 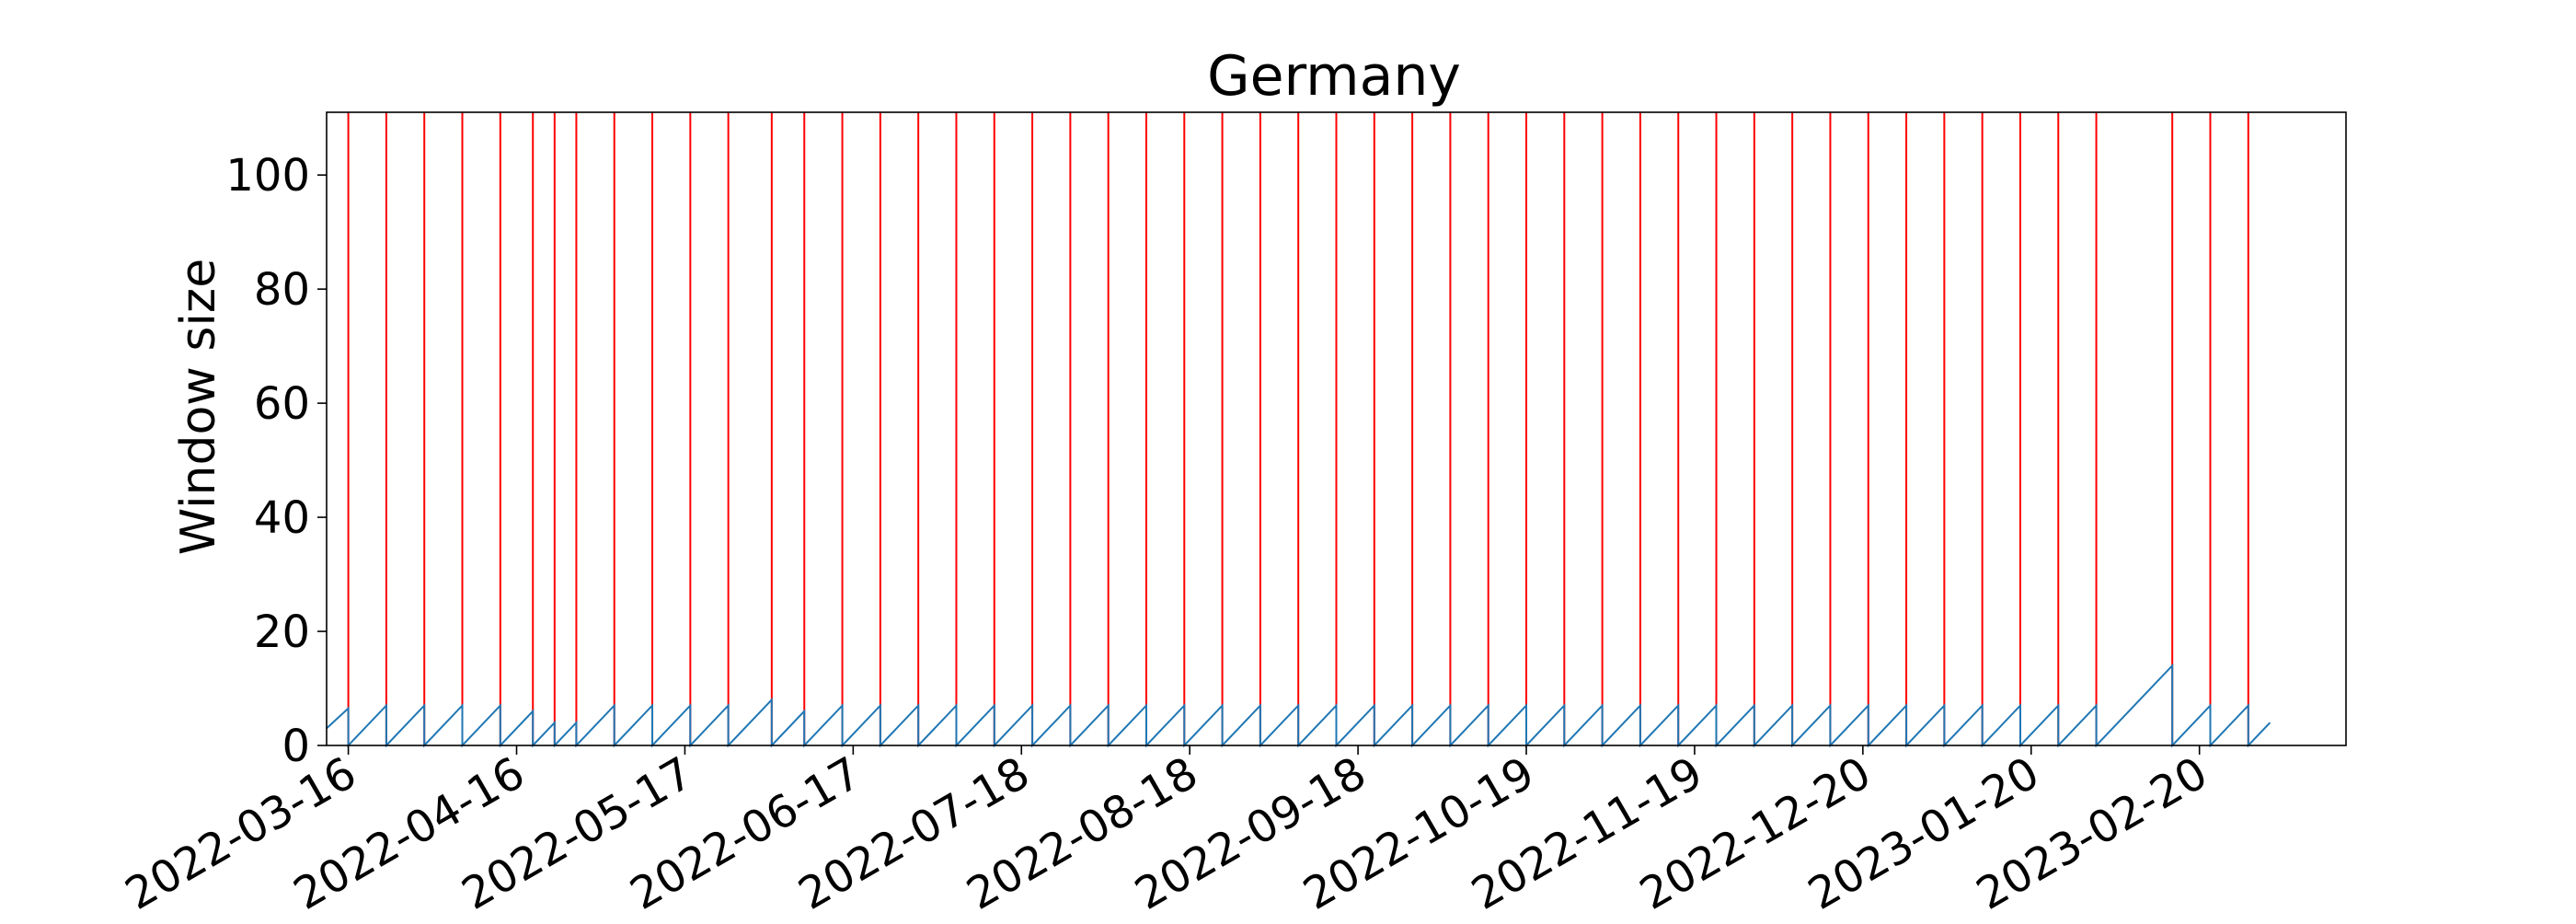 What do you see at coordinates (282, 404) in the screenshot?
I see `y-tick-label: 60` at bounding box center [282, 404].